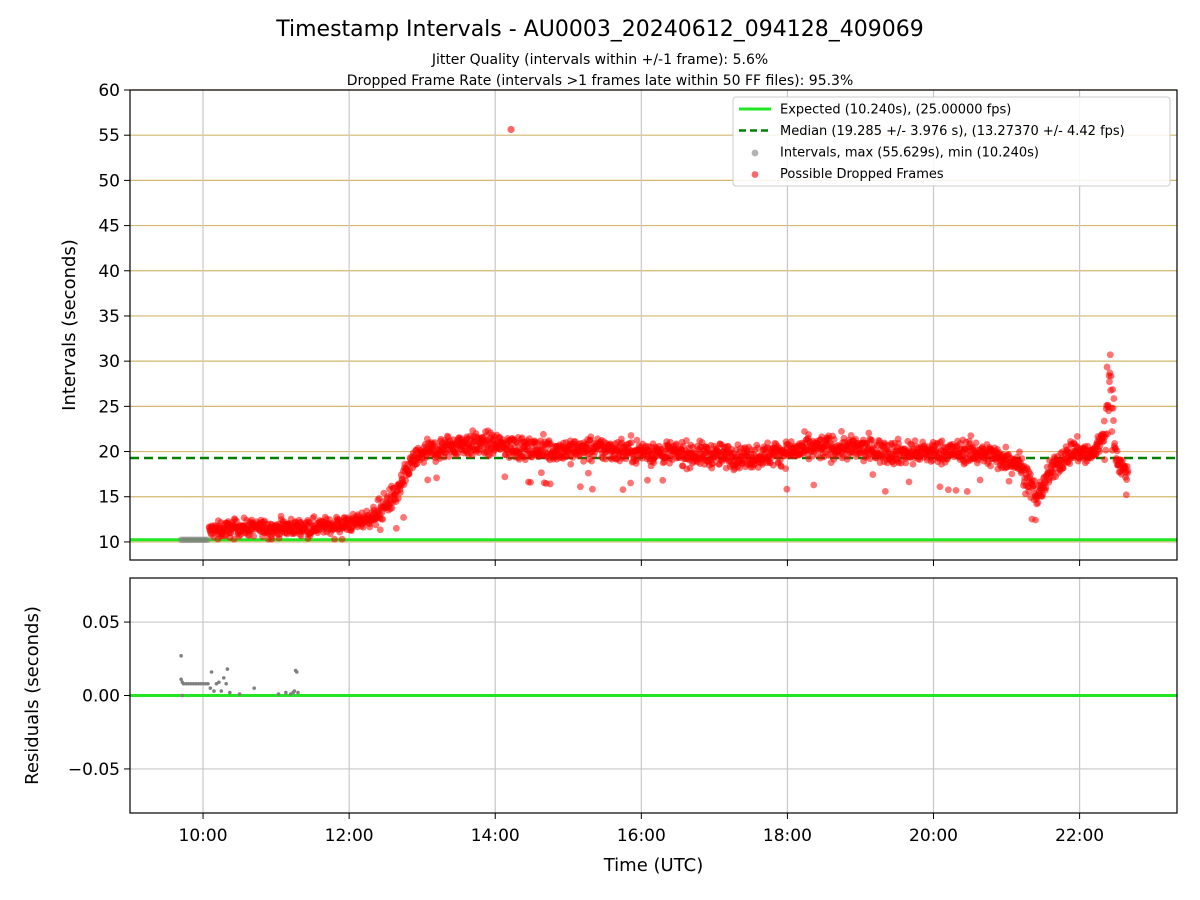  I want to click on intervals-y-tick-label: 35, so click(109, 317).